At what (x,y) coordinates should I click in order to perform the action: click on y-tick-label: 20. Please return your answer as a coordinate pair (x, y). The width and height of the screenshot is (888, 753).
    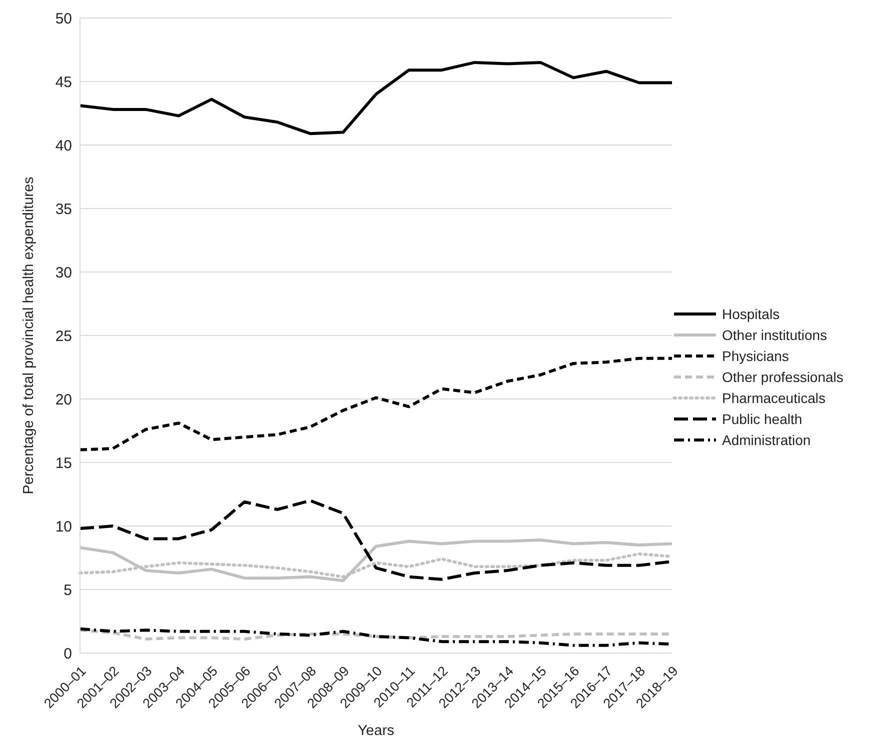
    Looking at the image, I should click on (63, 399).